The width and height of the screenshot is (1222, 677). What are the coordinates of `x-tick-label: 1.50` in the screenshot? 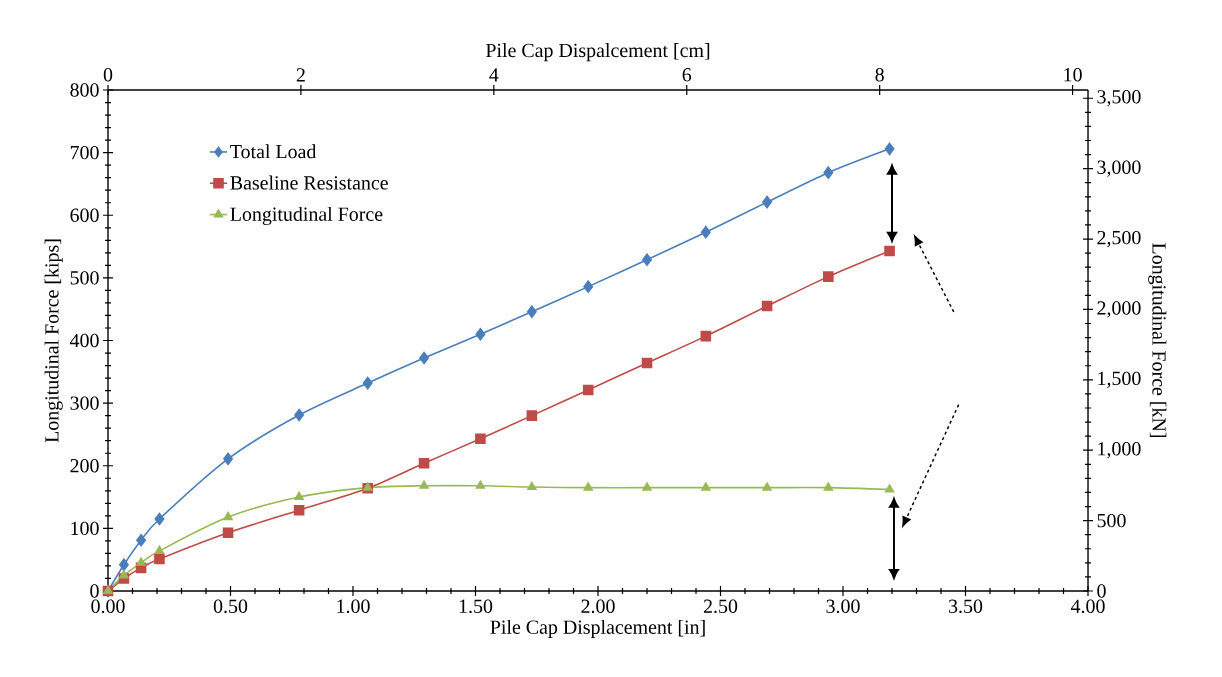 It's located at (476, 606).